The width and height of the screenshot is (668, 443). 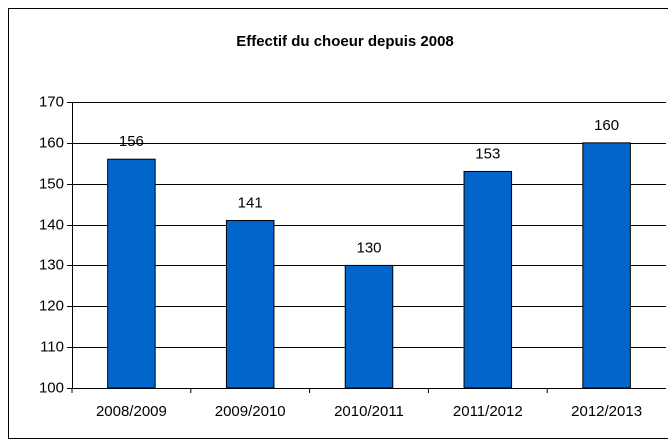 What do you see at coordinates (487, 153) in the screenshot?
I see `data-label: 153` at bounding box center [487, 153].